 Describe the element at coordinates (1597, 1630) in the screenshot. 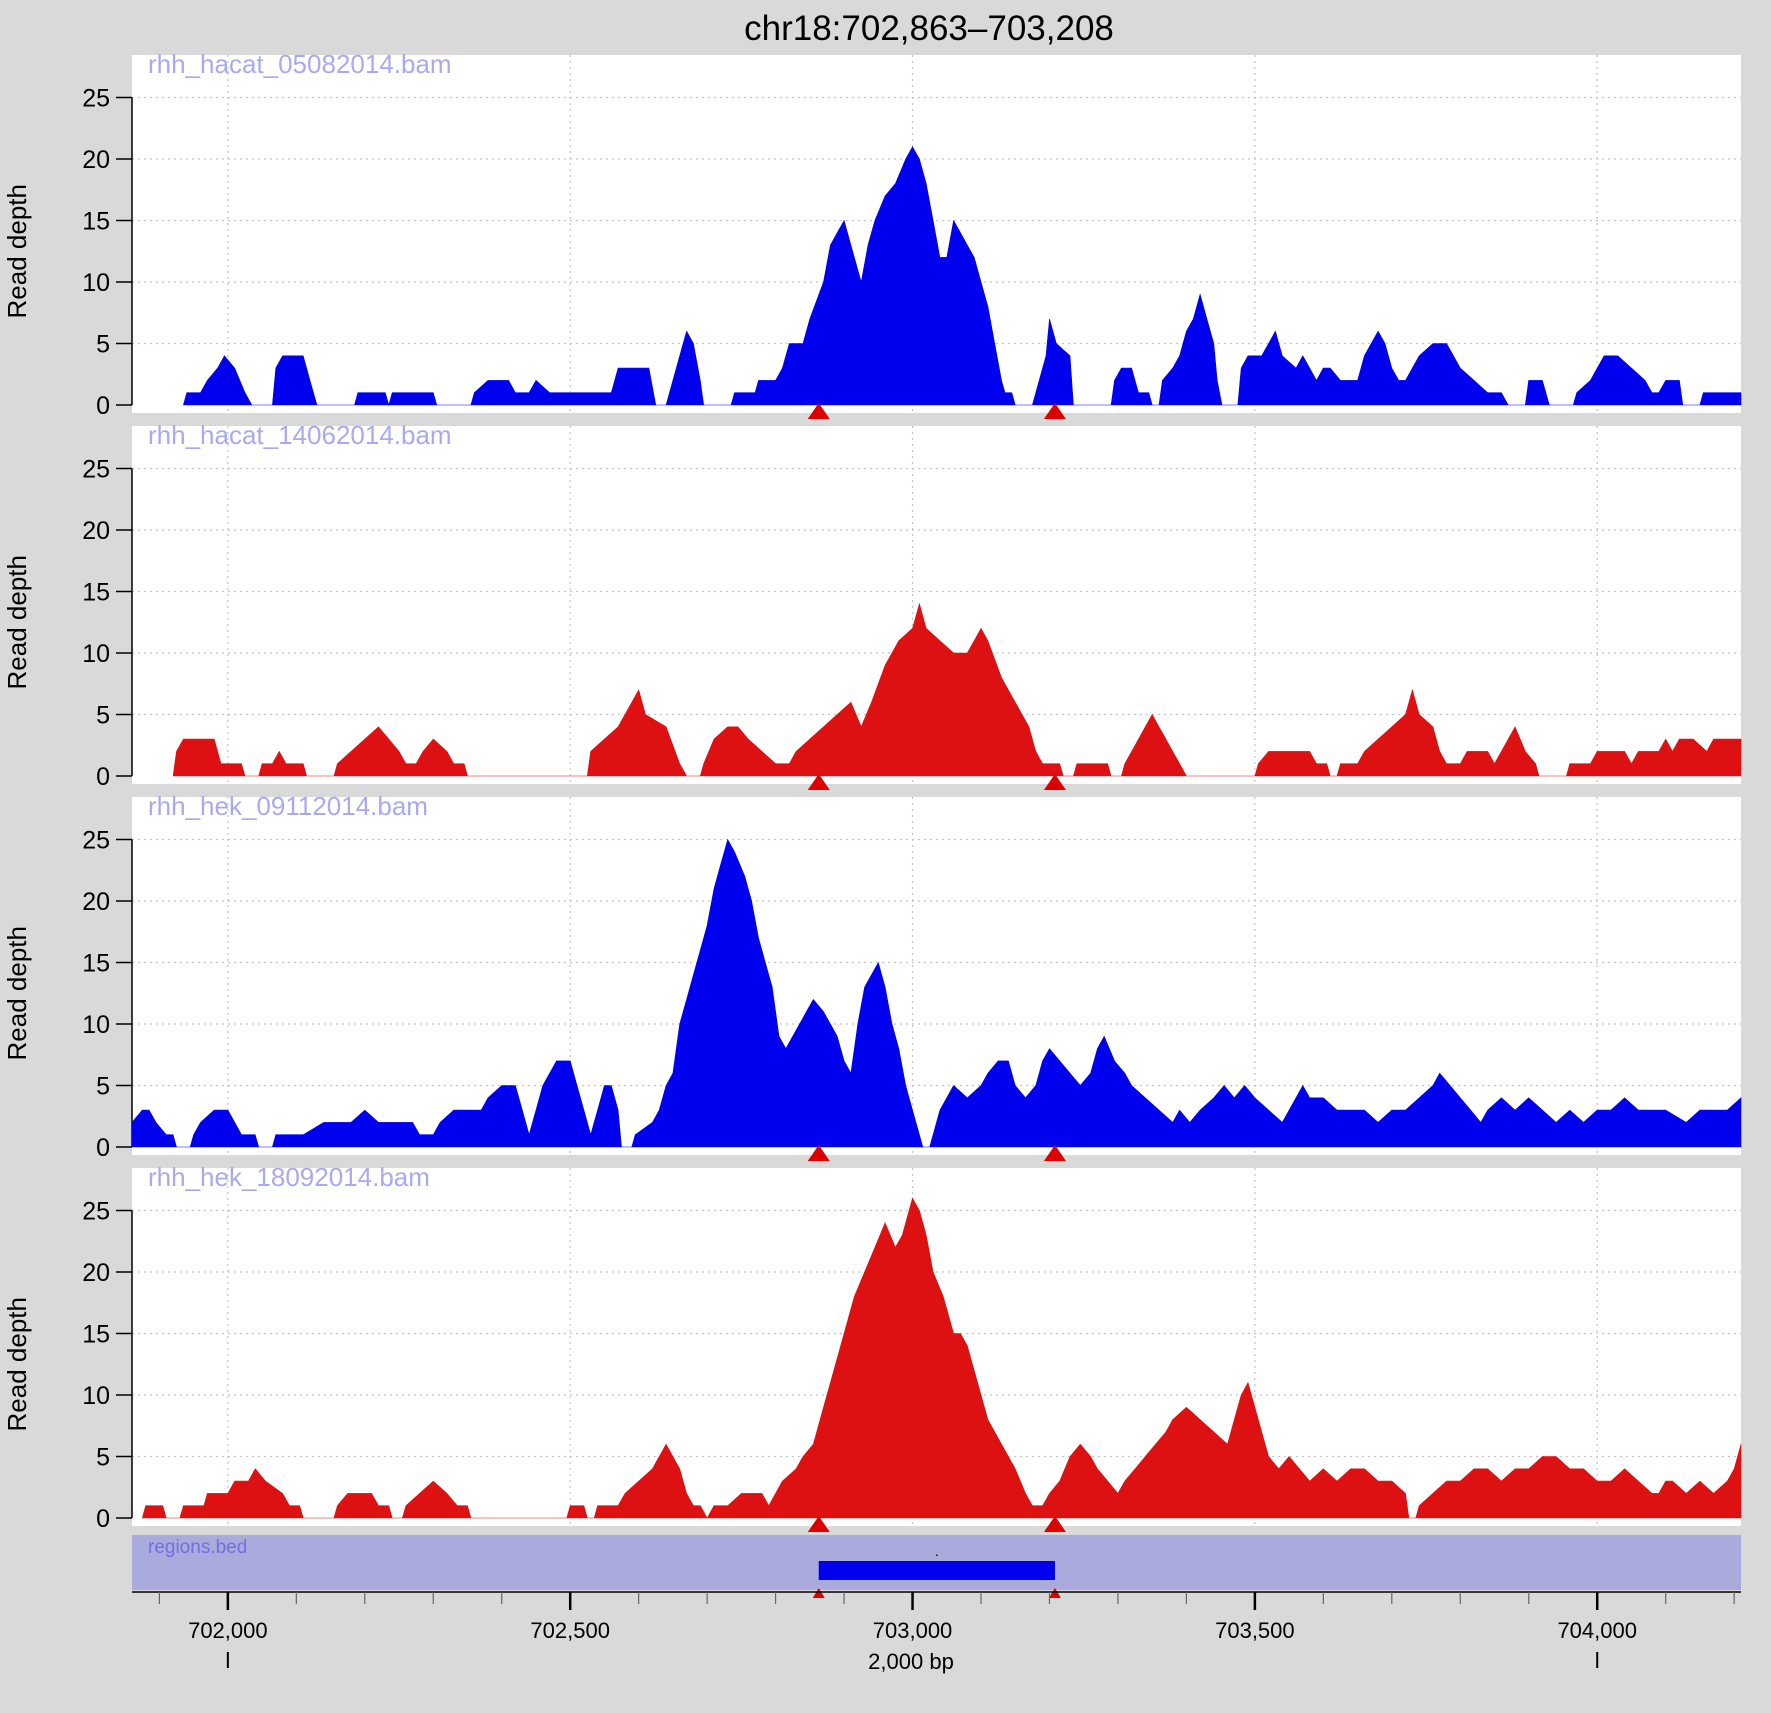

I see `x-tick-label: 704,000` at that location.